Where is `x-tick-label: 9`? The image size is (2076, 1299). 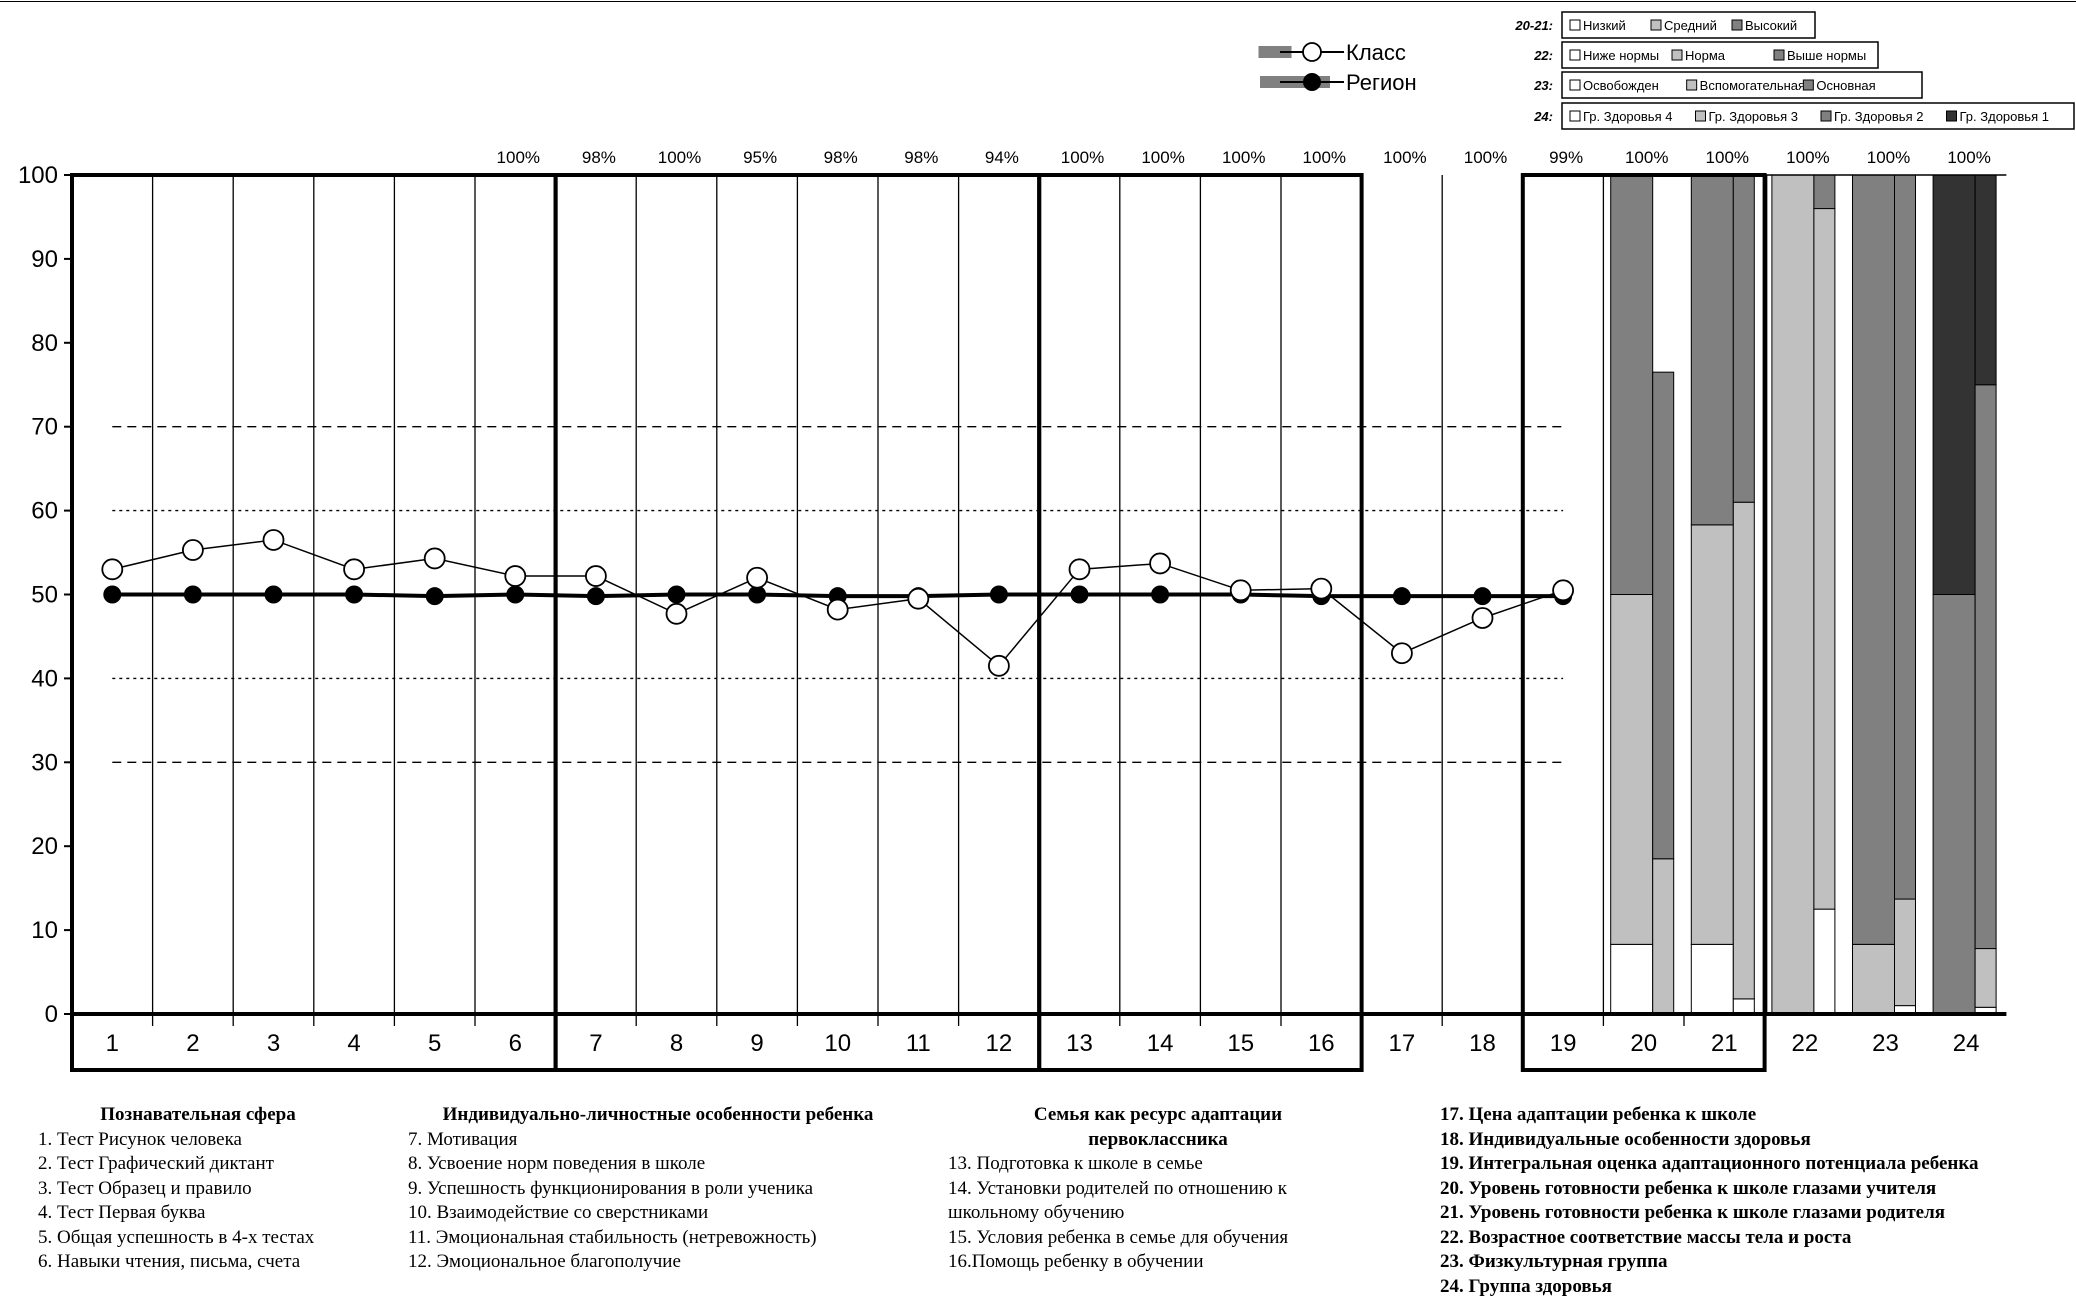
x-tick-label: 9 is located at coordinates (756, 1043).